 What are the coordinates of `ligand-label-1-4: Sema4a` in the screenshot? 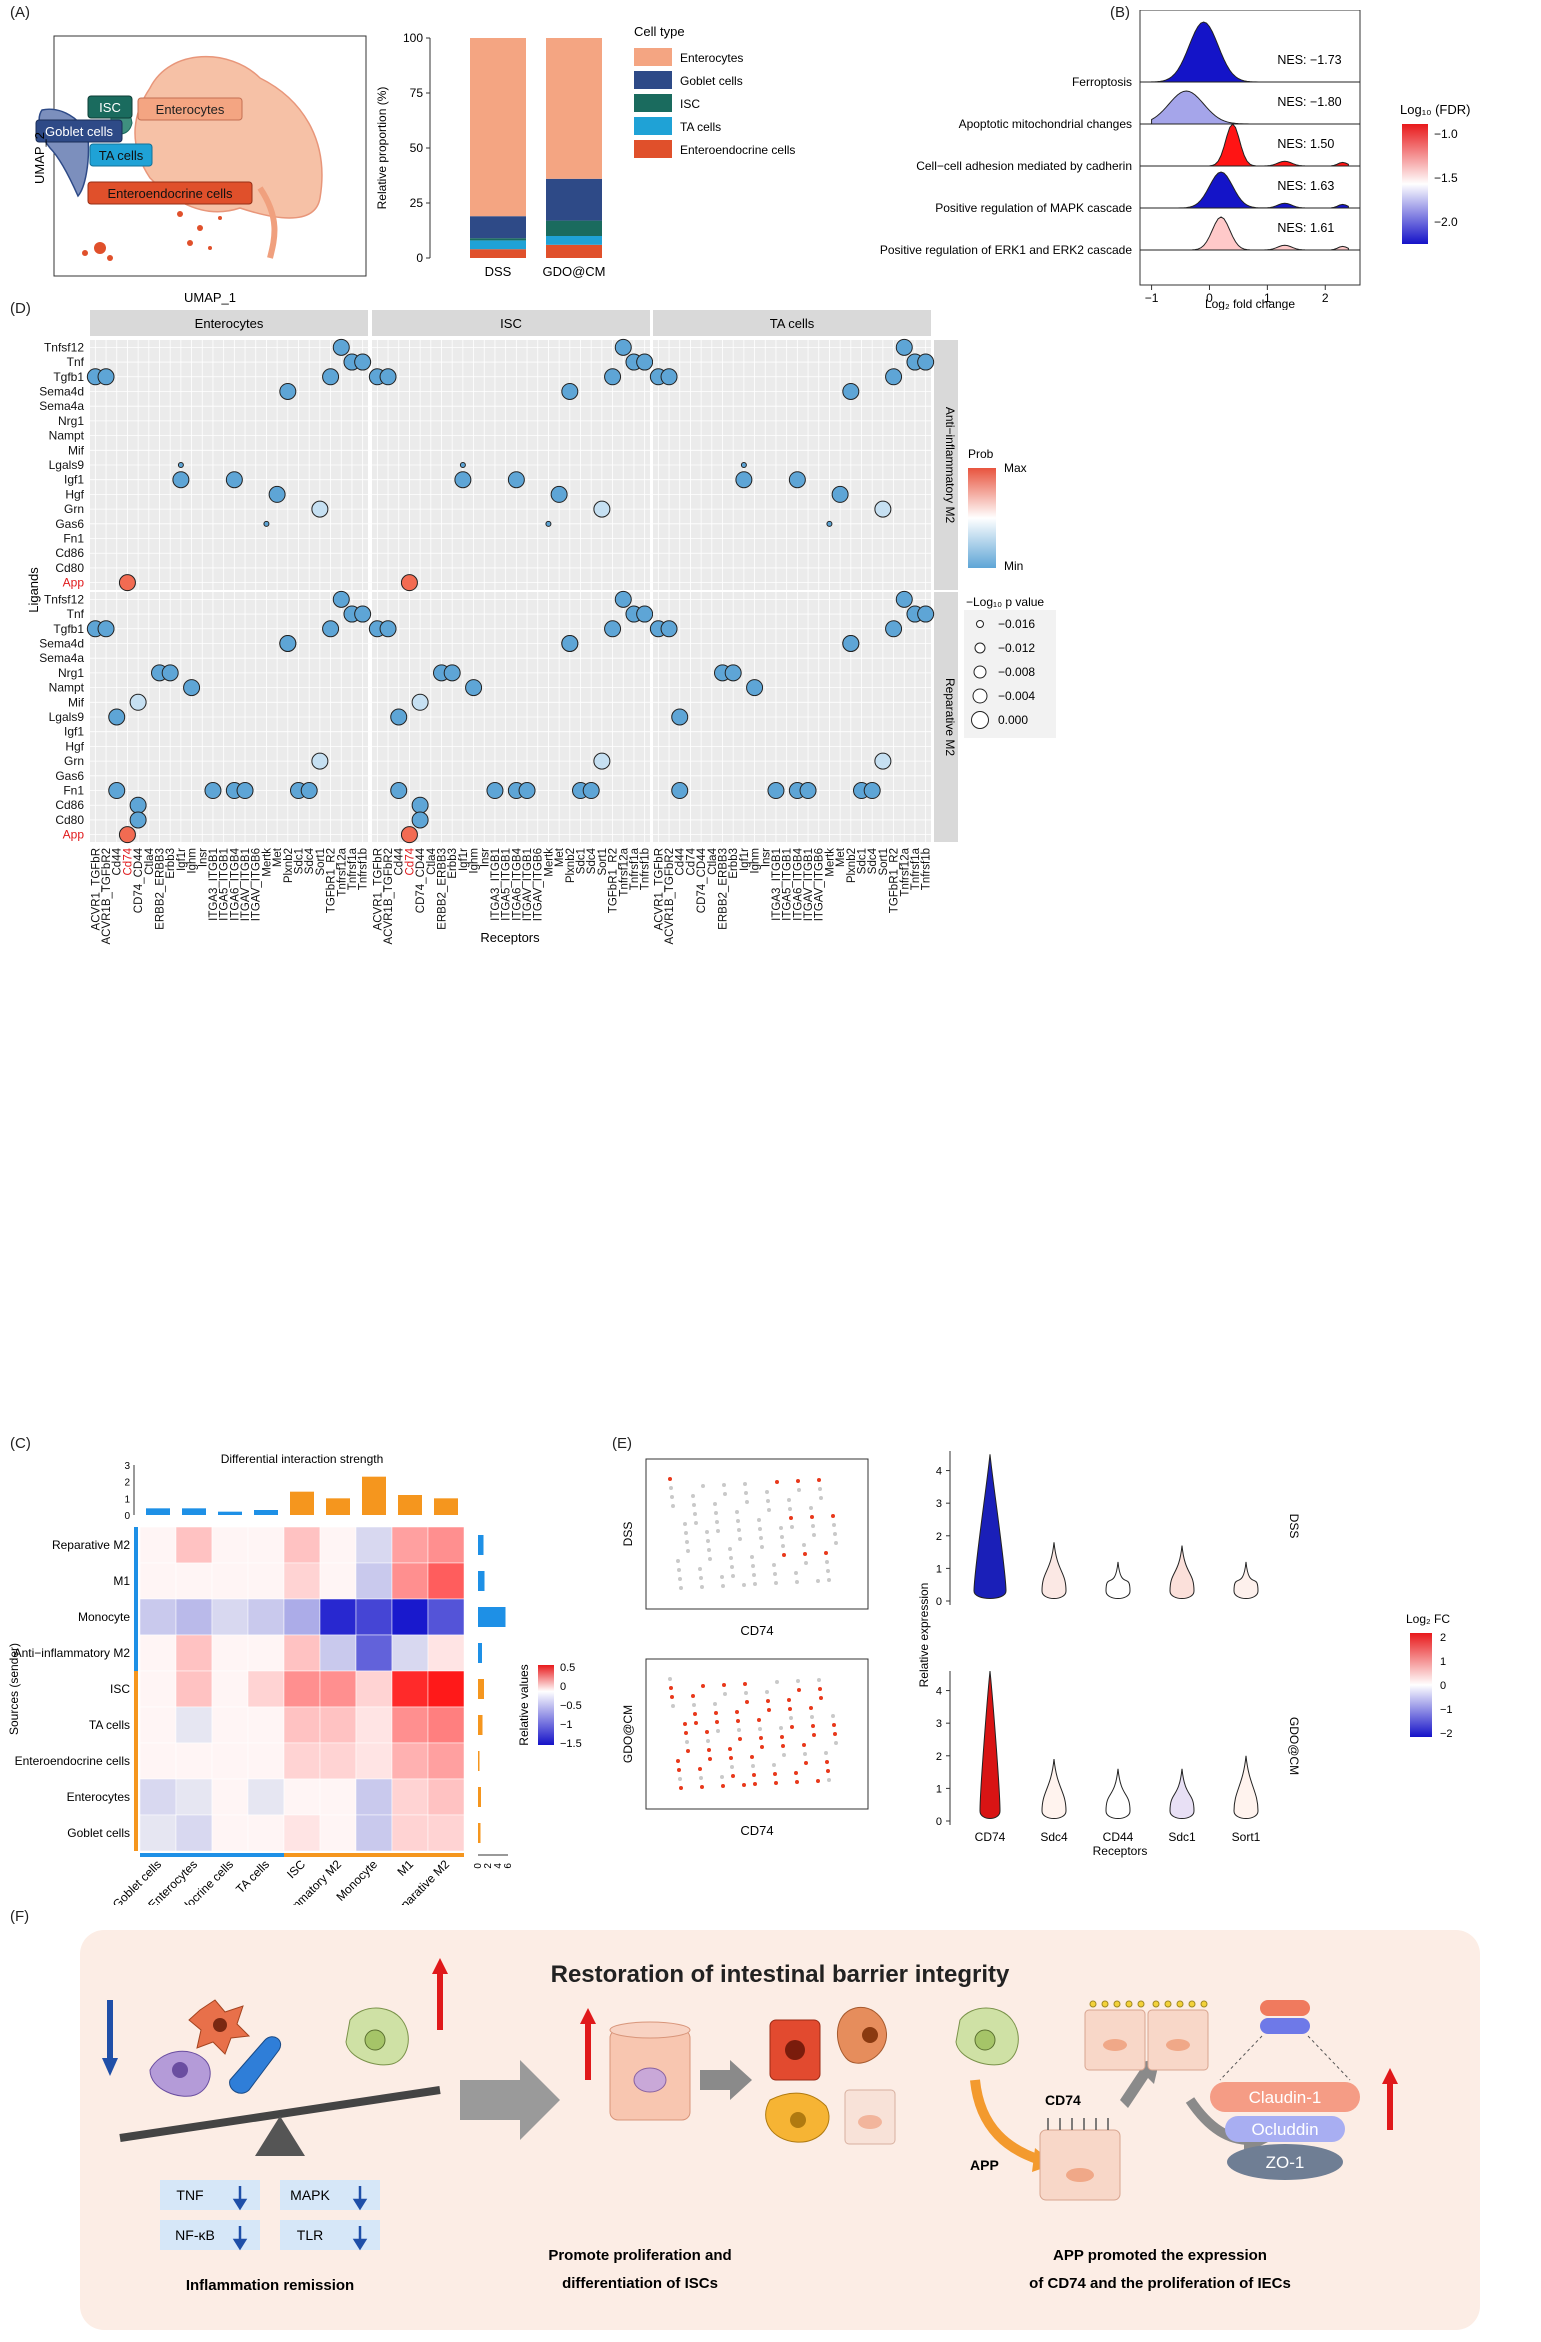 It's located at (61, 658).